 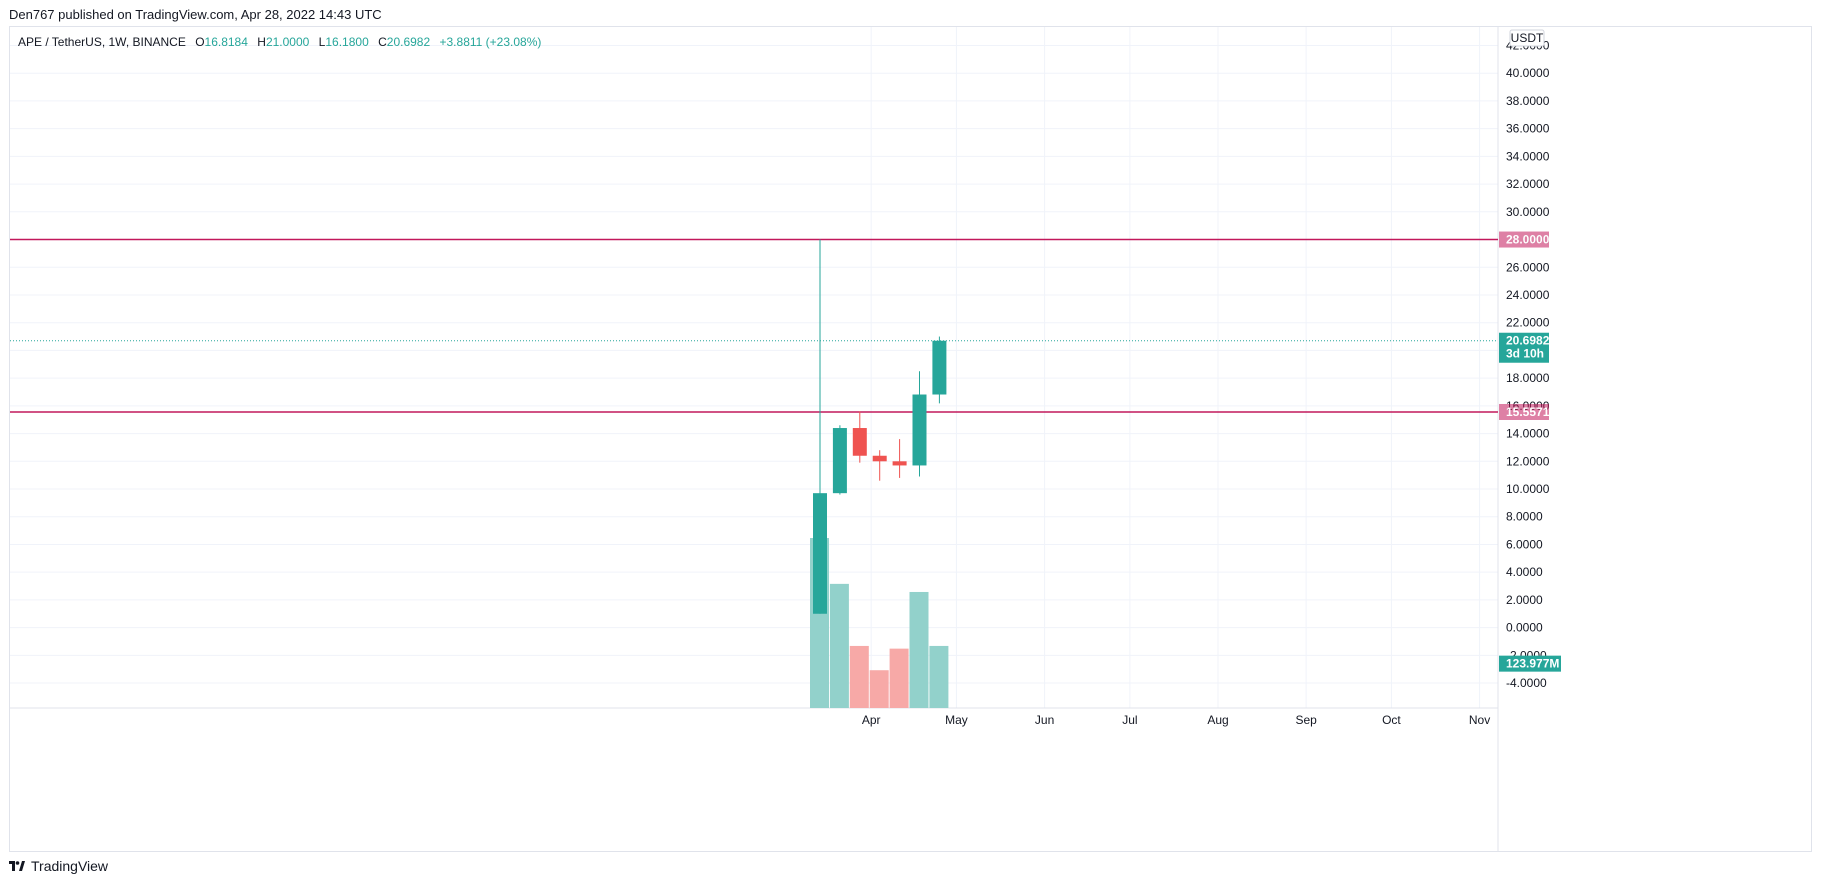 I want to click on y-tick-label: 6.0000, so click(x=1524, y=544).